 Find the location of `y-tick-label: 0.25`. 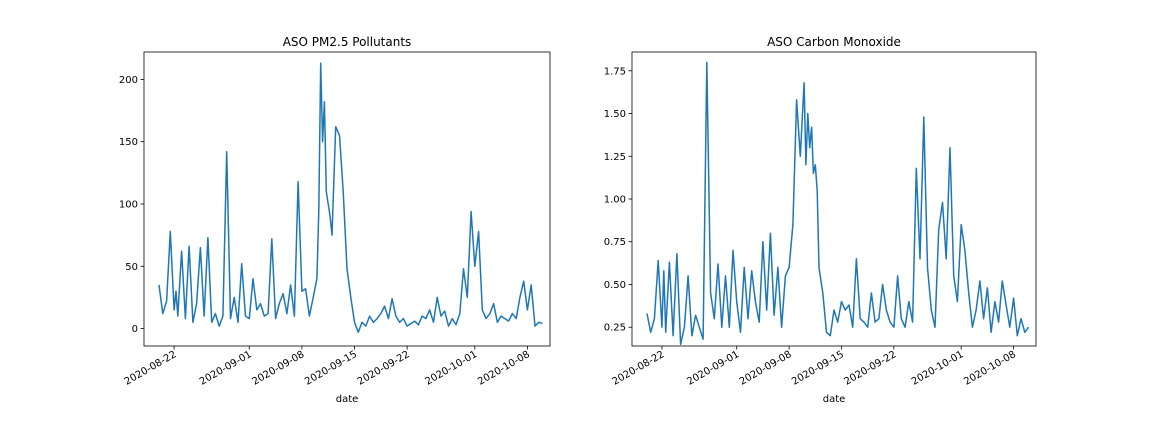

y-tick-label: 0.25 is located at coordinates (615, 328).